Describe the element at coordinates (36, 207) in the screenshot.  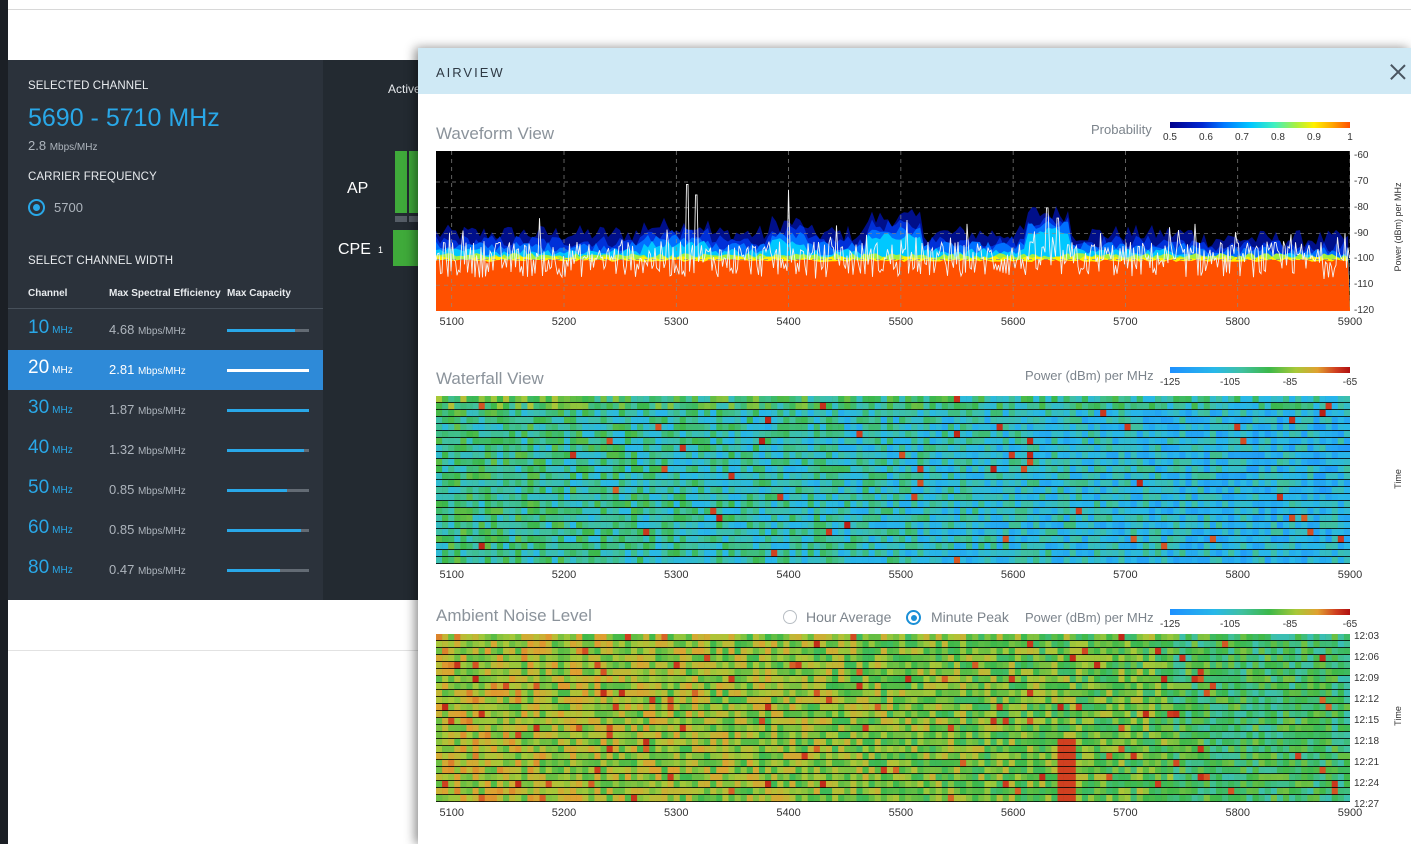
I see `carrier-radio-selected` at that location.